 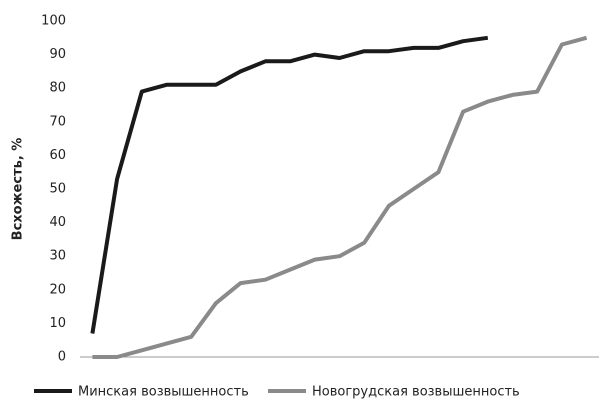 I want to click on legend-label: Новогрудская возвышенность, so click(x=416, y=392).